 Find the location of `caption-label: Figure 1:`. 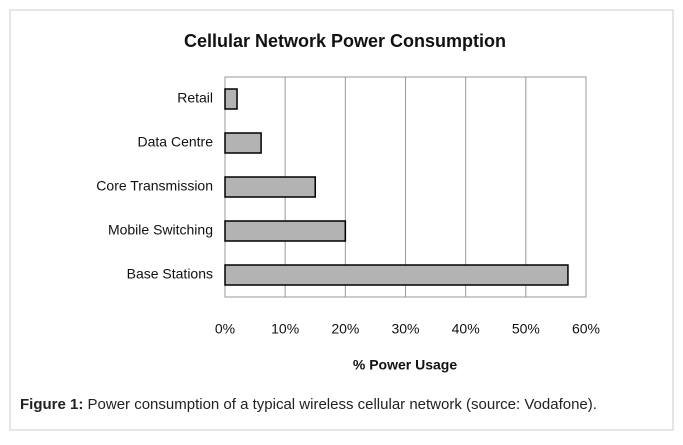

caption-label: Figure 1: is located at coordinates (52, 404).